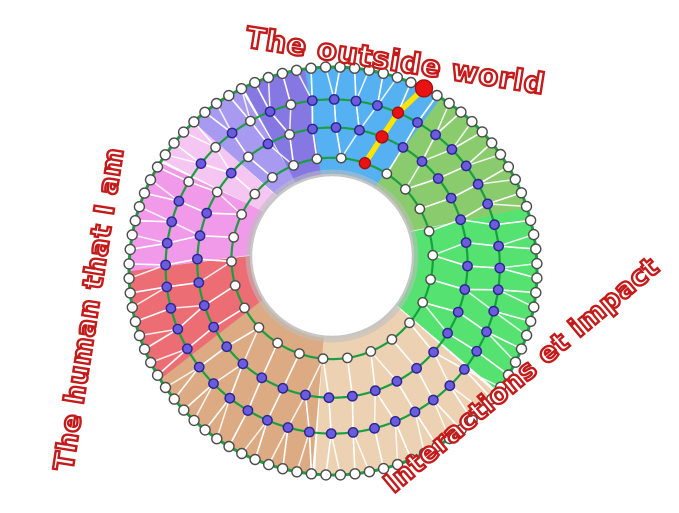 This screenshot has width=679, height=513. I want to click on highlight-path, so click(396, 124).